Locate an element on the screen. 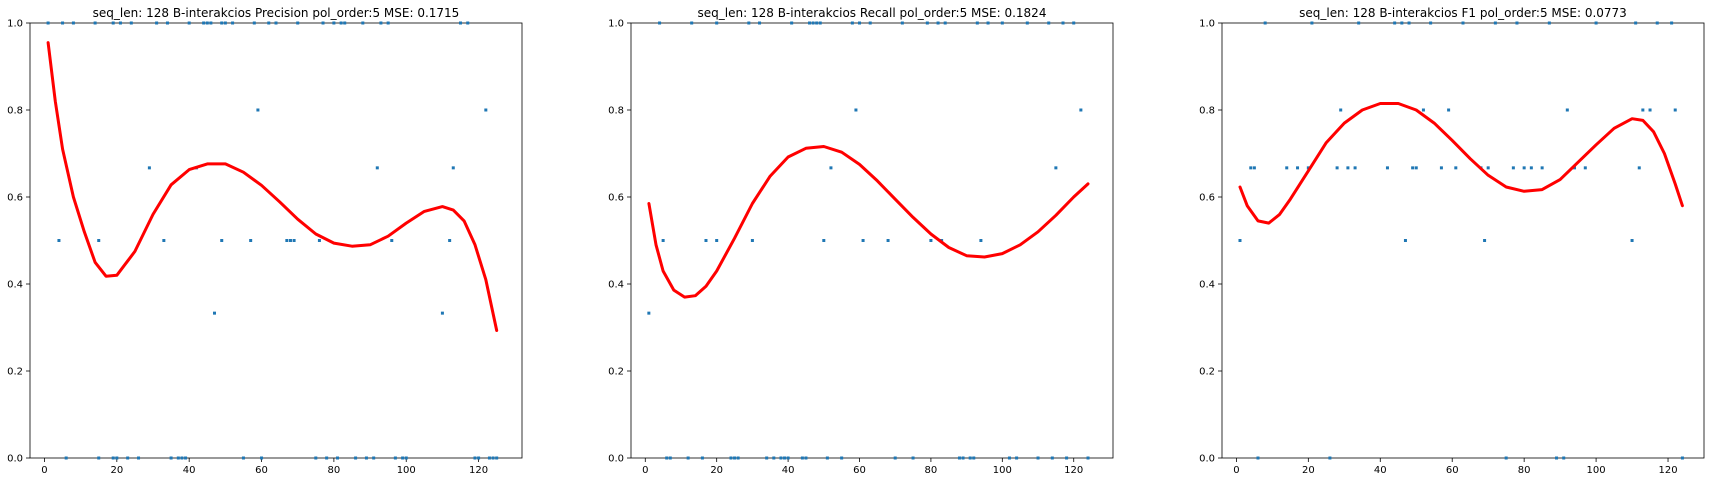 The image size is (1711, 482). y-tick-label: 0.0 is located at coordinates (616, 459).